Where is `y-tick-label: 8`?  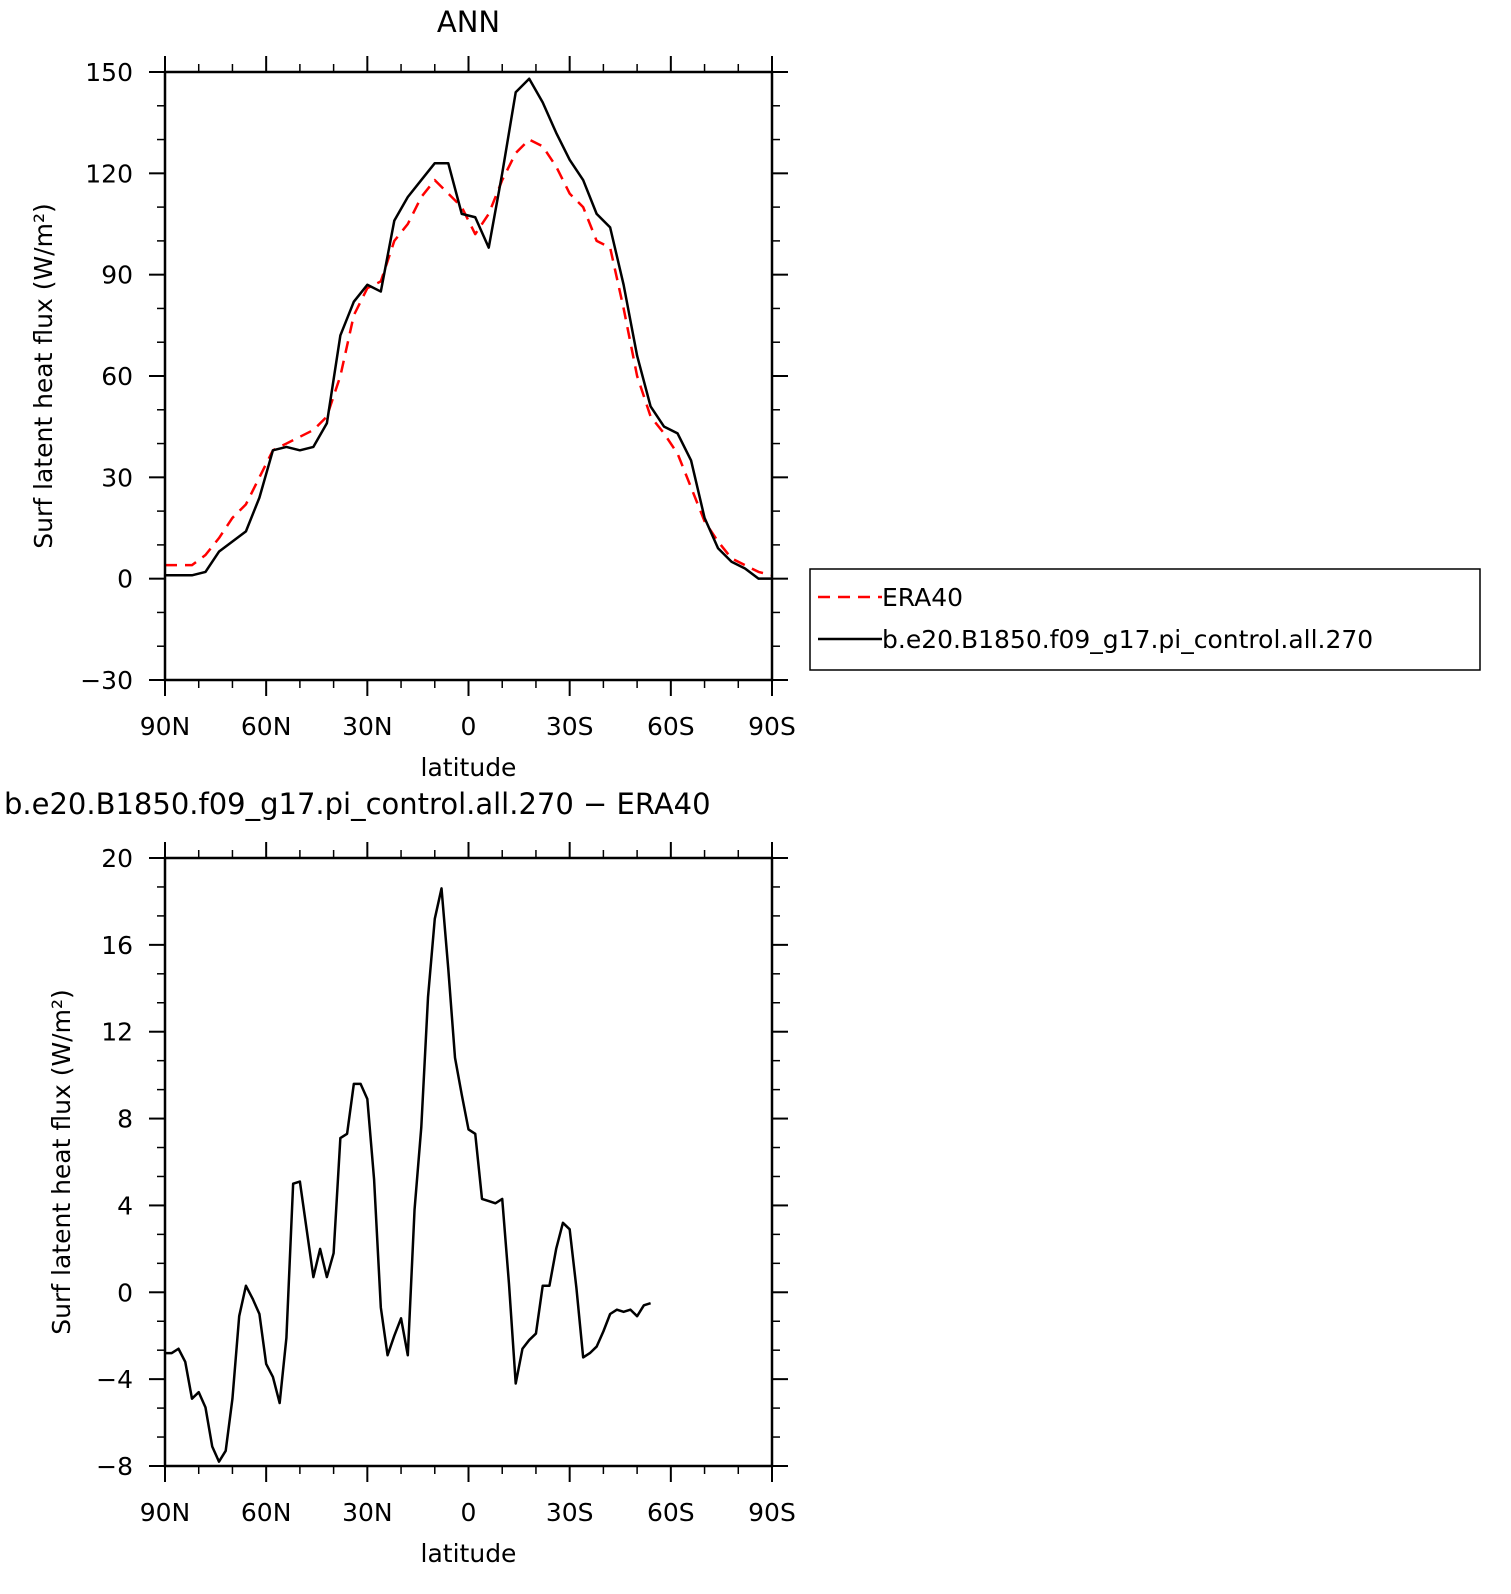
y-tick-label: 8 is located at coordinates (125, 1119).